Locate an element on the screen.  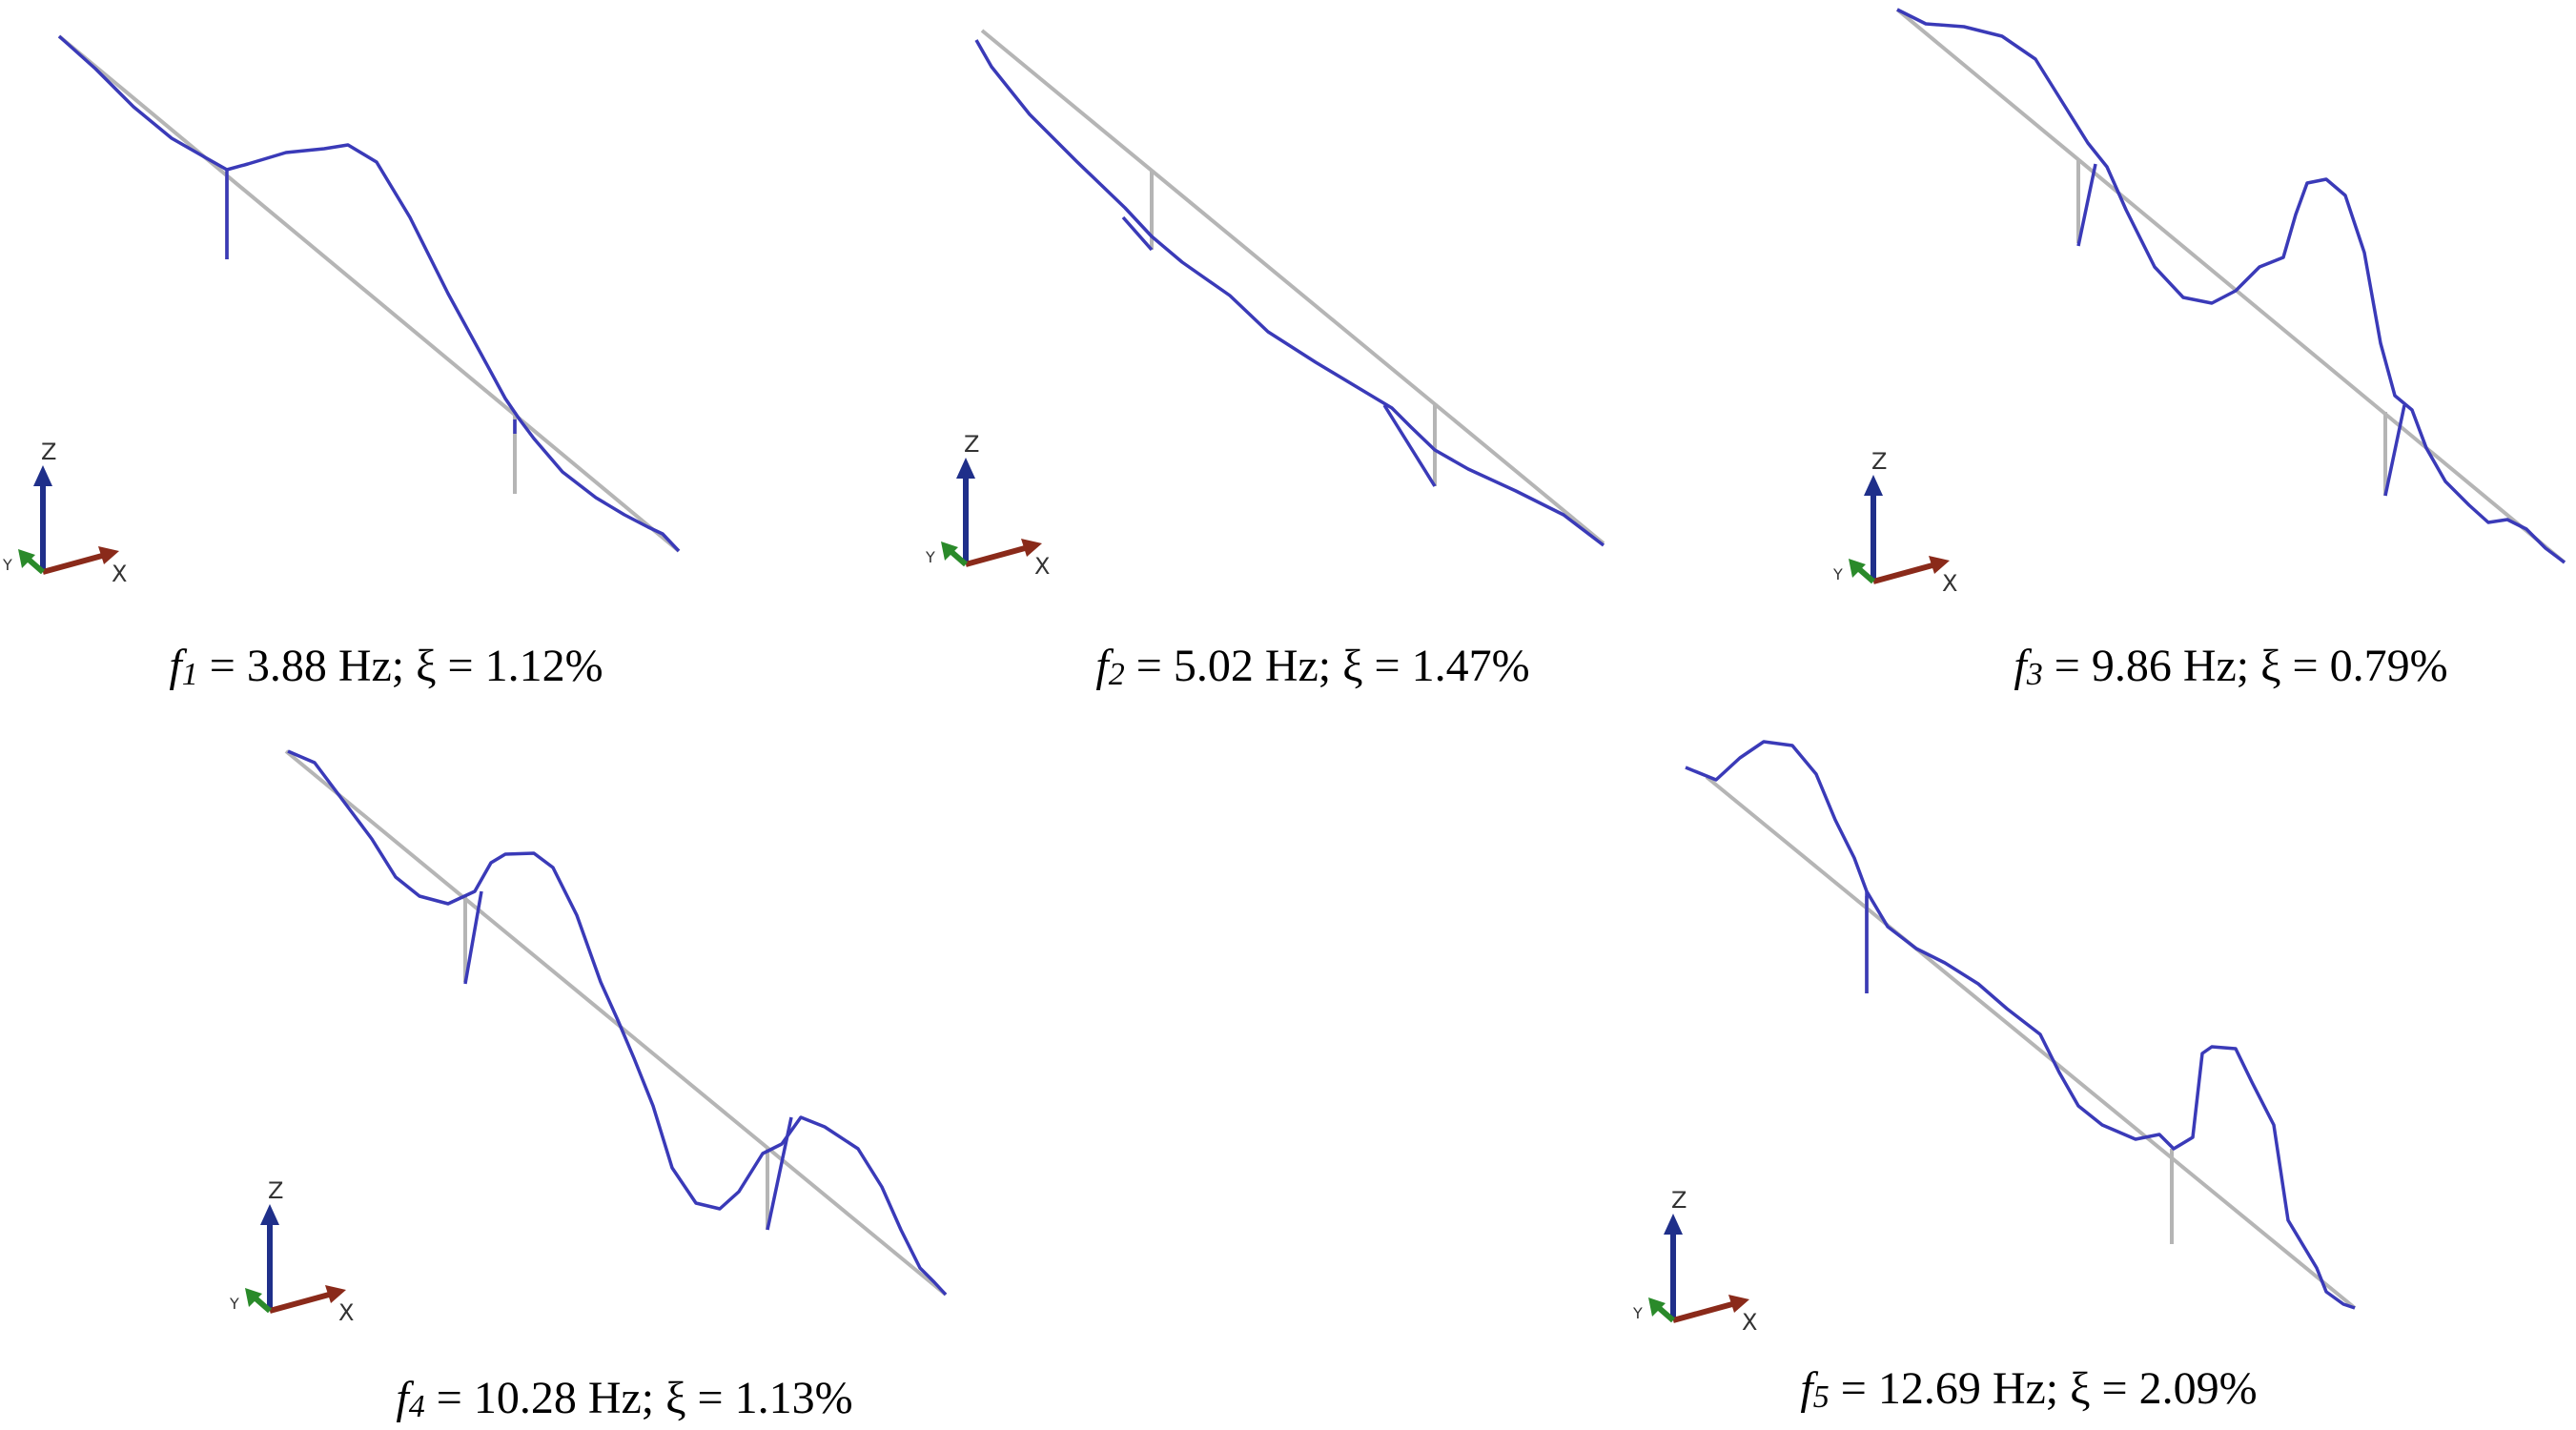
caption-mode-2: f2 = 5.02 Hz; ξ = 1.47% is located at coordinates (1312, 666).